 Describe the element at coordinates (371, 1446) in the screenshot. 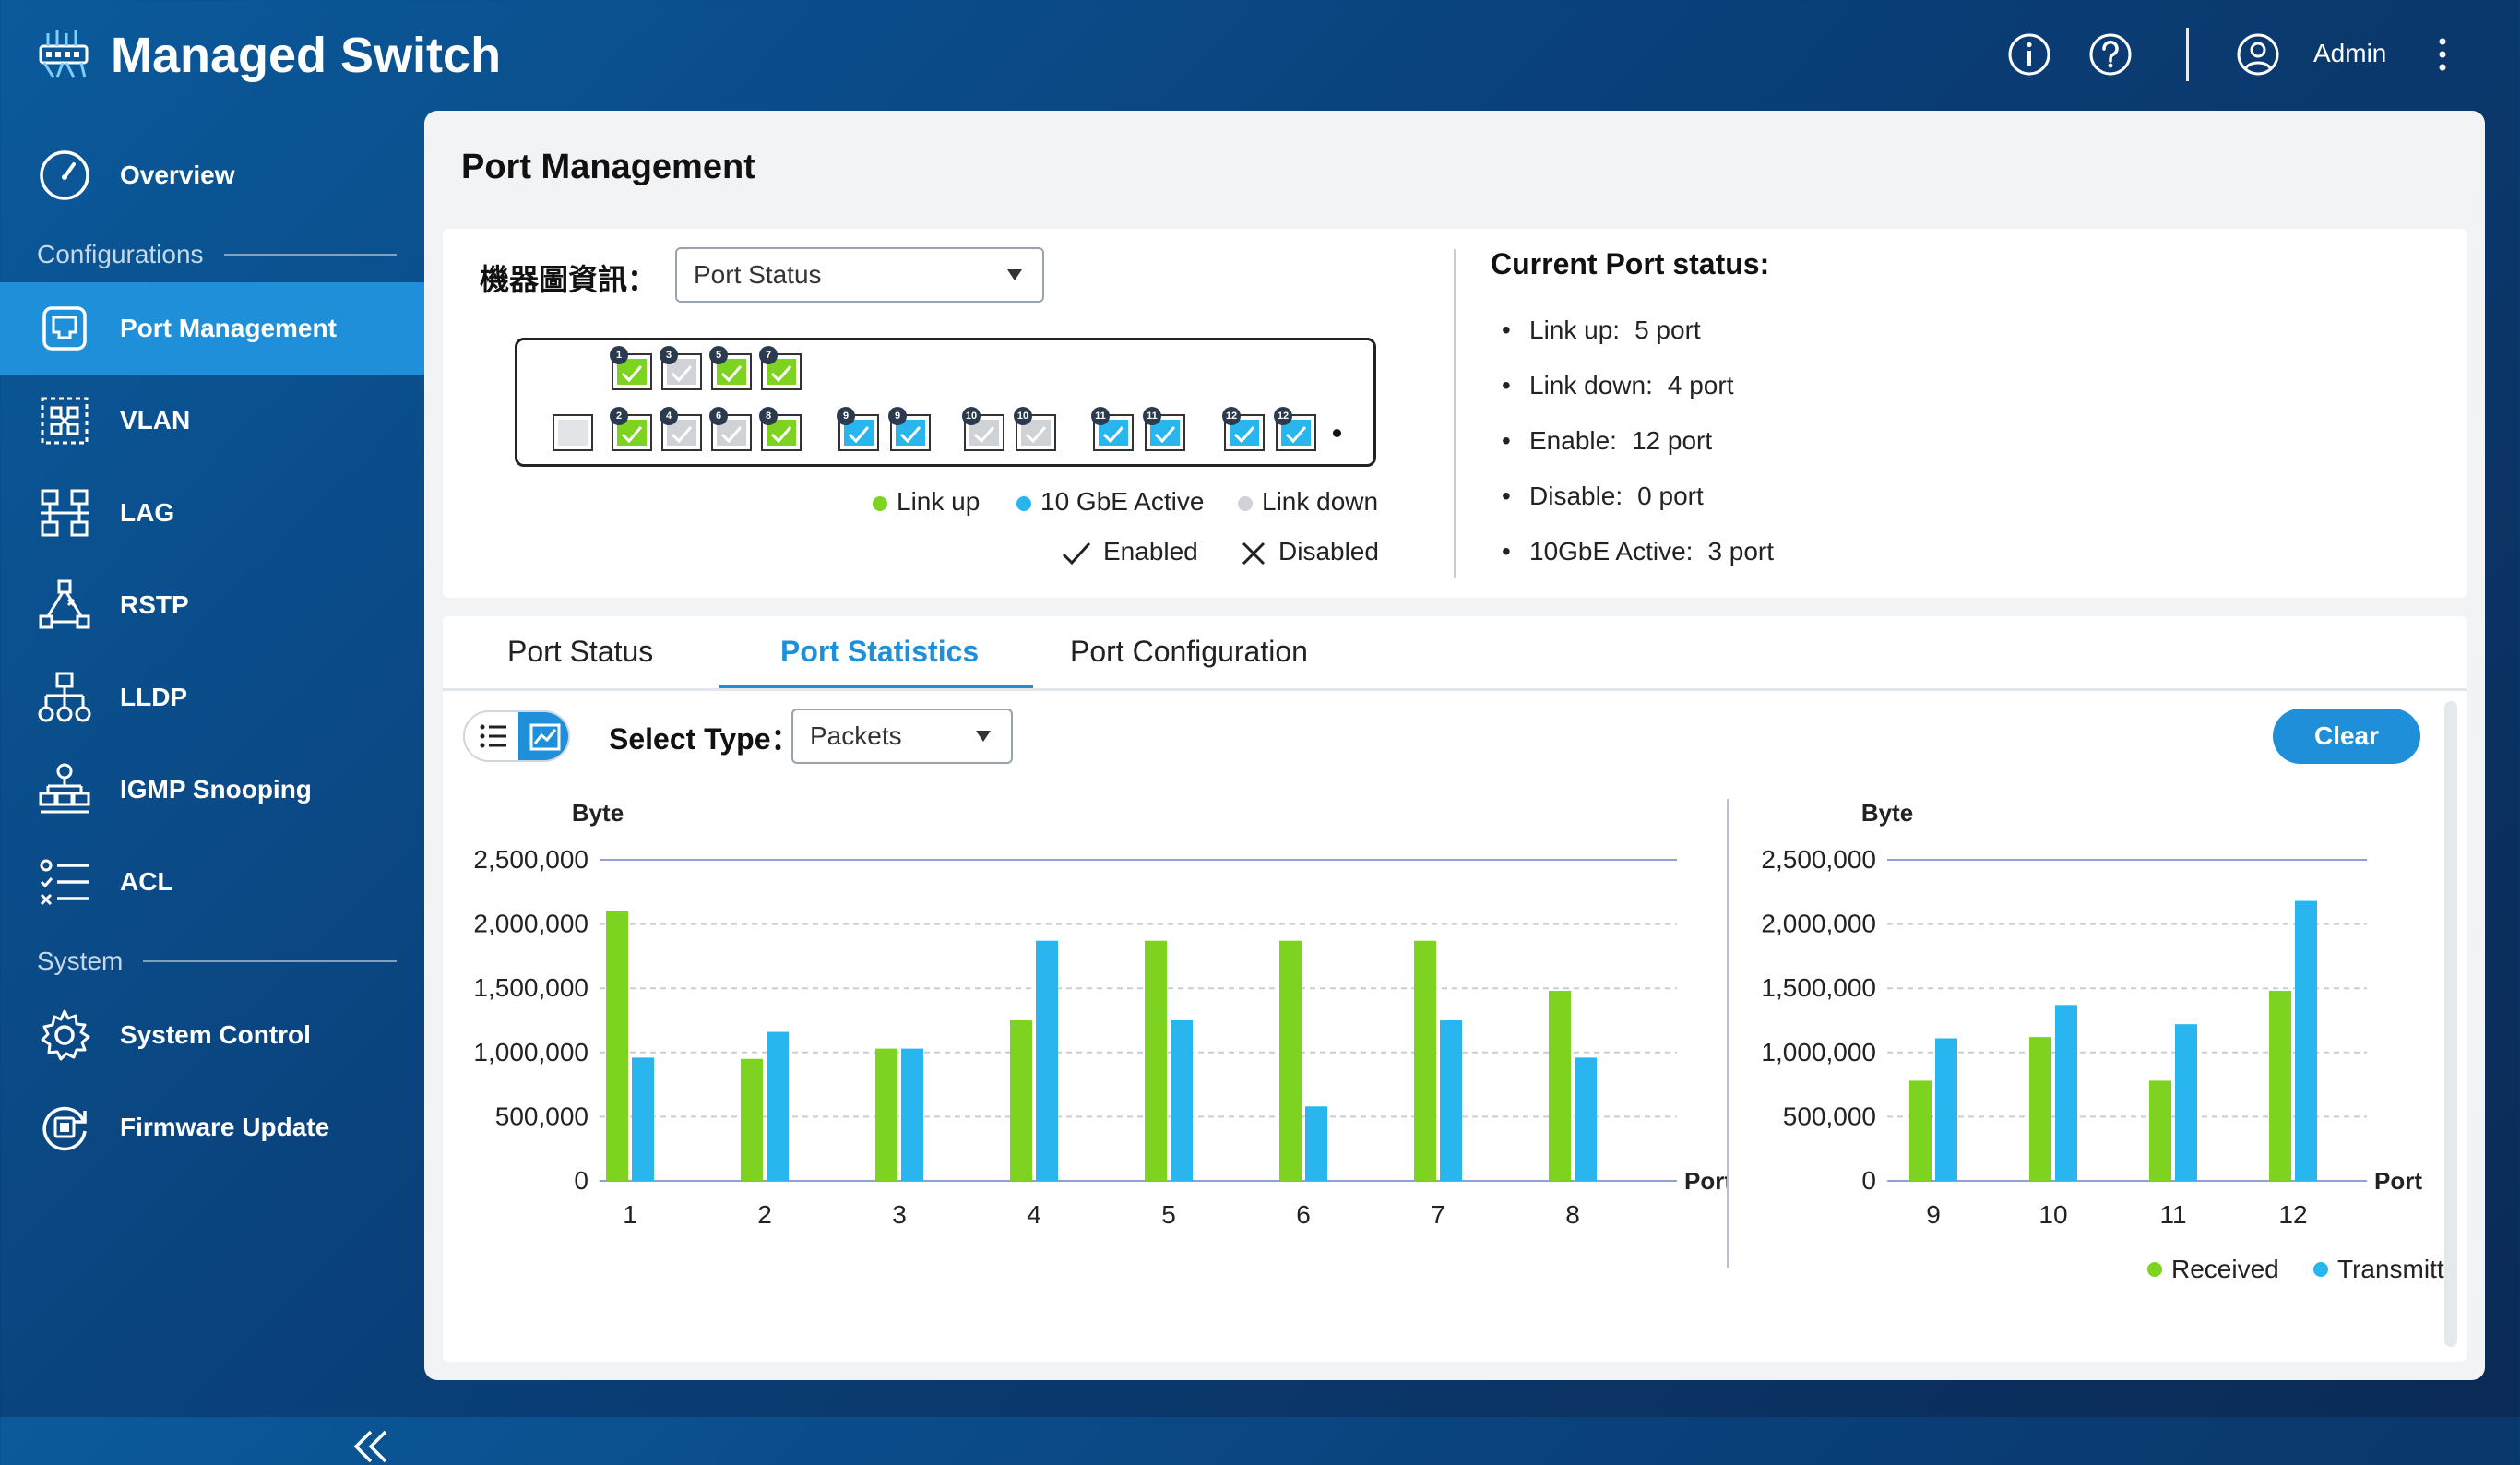

I see `collapse-sidebar-icon` at that location.